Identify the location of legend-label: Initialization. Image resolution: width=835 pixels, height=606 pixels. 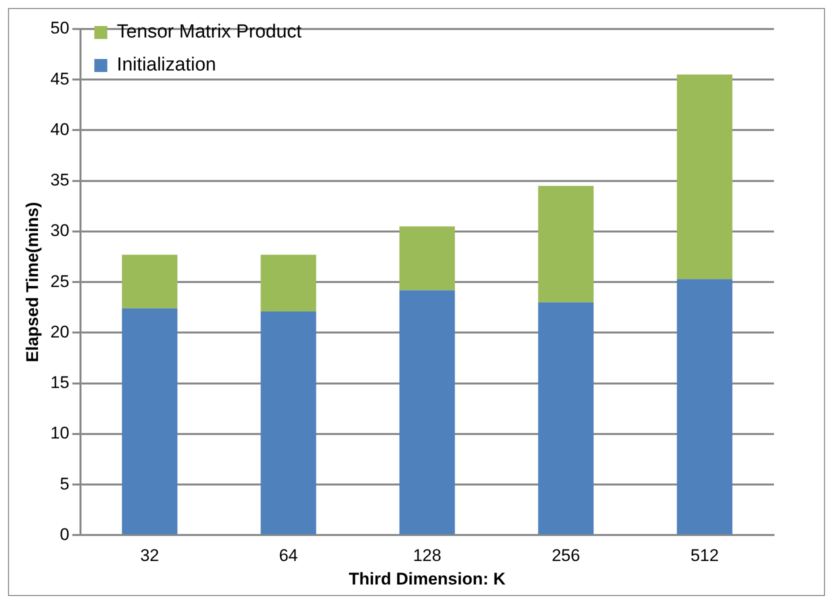
(166, 65).